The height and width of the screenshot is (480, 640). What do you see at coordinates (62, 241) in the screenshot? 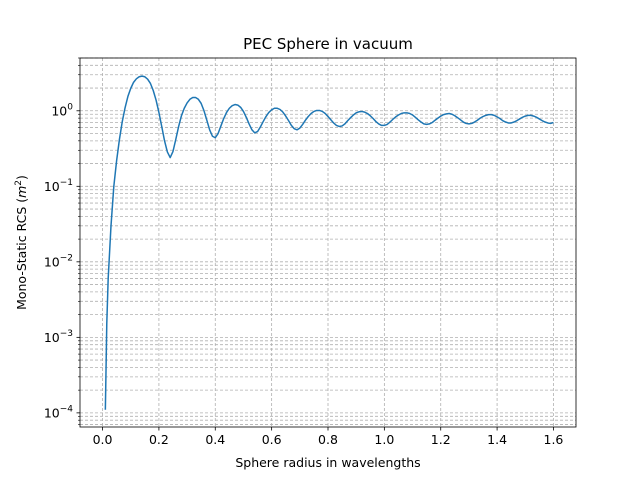
I see `y-axis: 10⁻⁴ 10⁻³ 10⁻² 10⁻¹ 10⁰` at bounding box center [62, 241].